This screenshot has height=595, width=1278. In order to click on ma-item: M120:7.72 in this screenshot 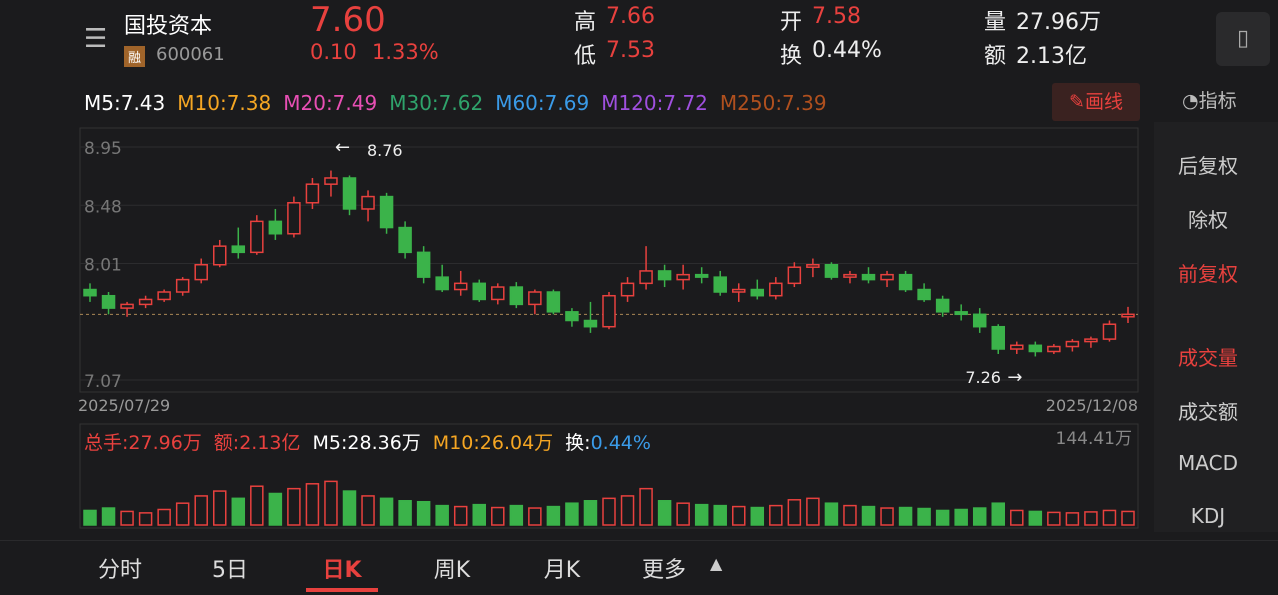, I will do `click(654, 103)`.